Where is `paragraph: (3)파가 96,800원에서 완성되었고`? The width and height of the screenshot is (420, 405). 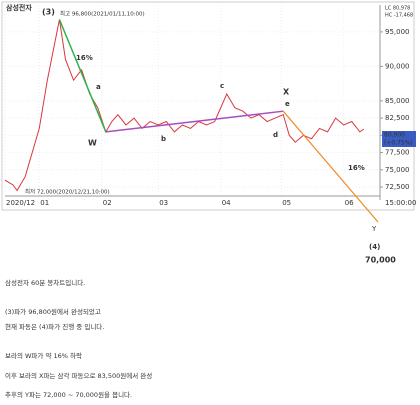 paragraph: (3)파가 96,800원에서 완성되었고 is located at coordinates (53, 312).